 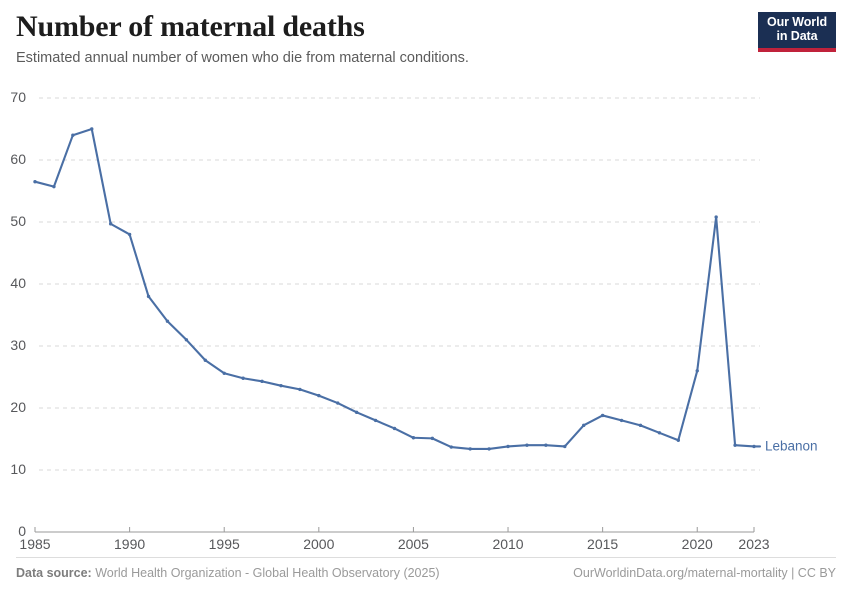 I want to click on logo-line-2: in Data, so click(x=797, y=35).